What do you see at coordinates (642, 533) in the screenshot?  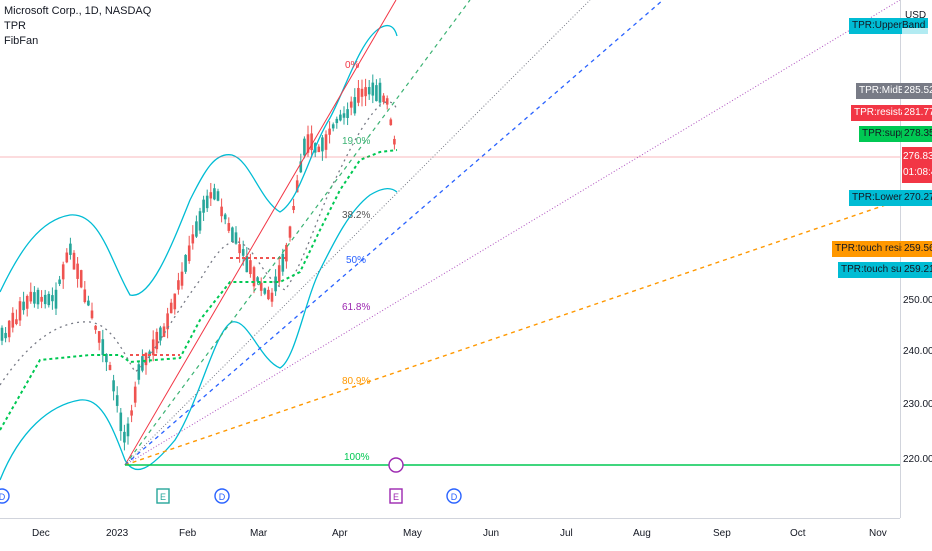 I see `time-tick-aug: Aug` at bounding box center [642, 533].